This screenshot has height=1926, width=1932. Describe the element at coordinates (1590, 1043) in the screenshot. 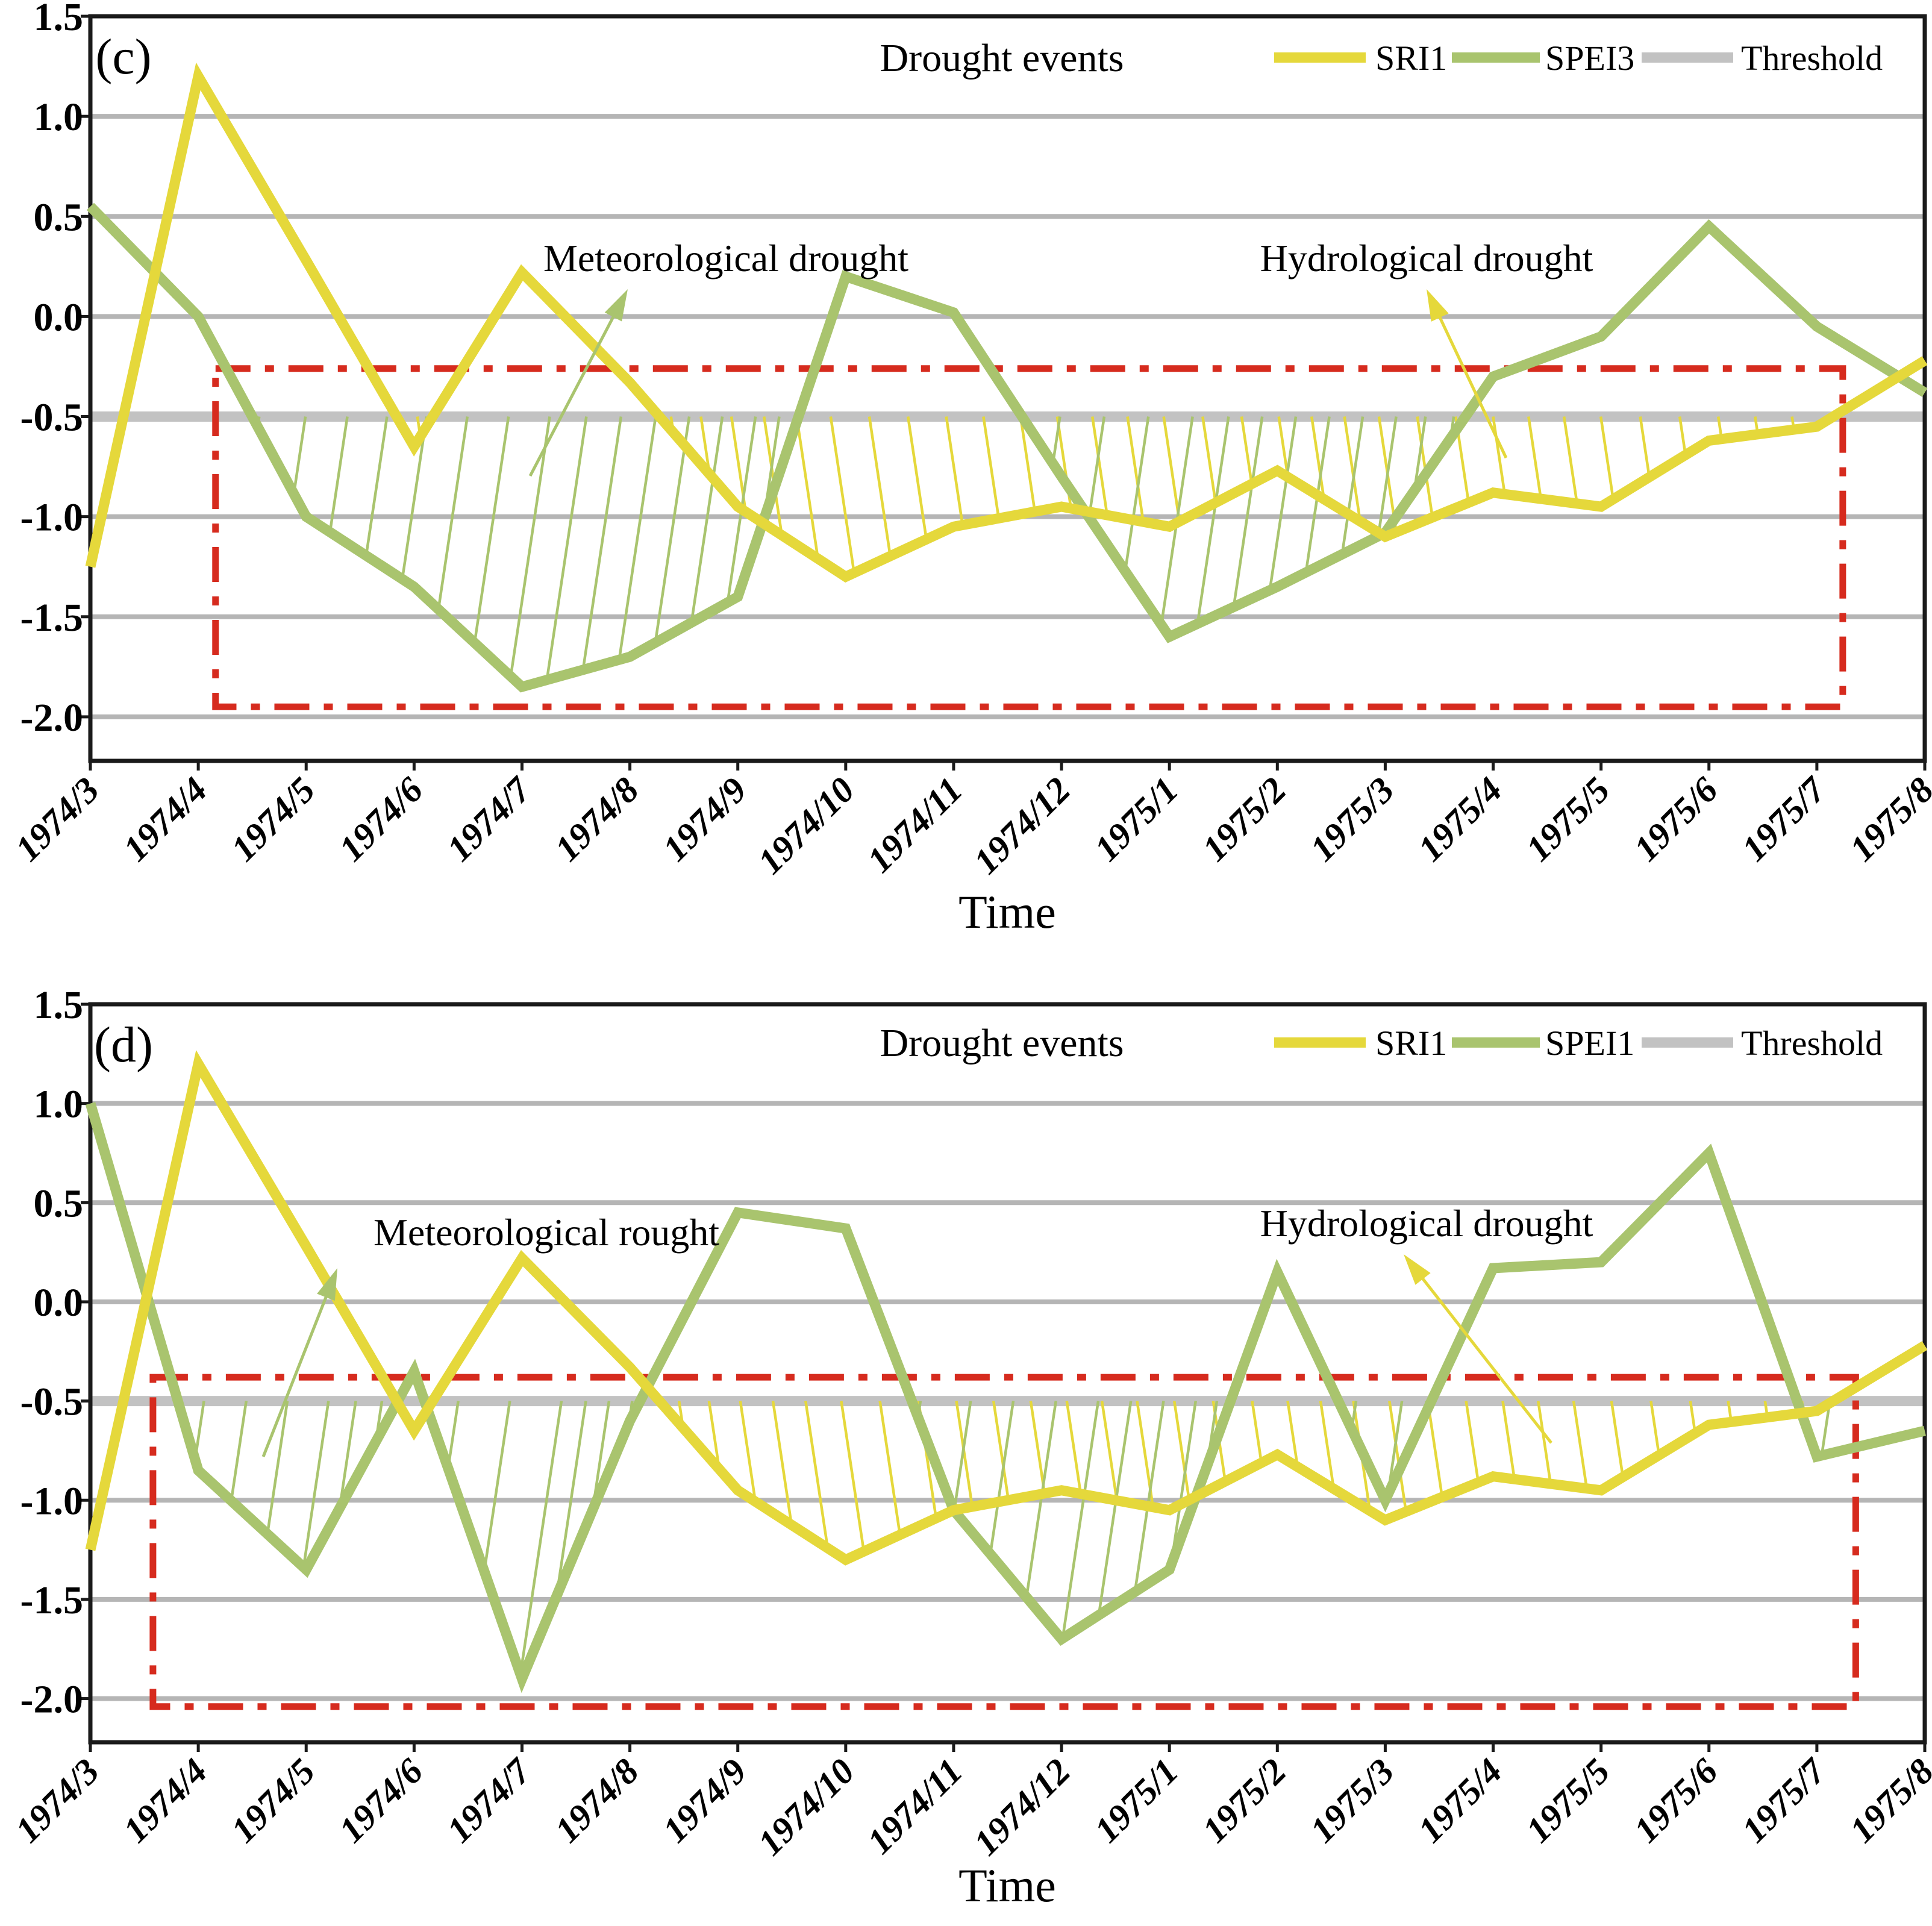

I see `legend-label: SPEI1` at that location.